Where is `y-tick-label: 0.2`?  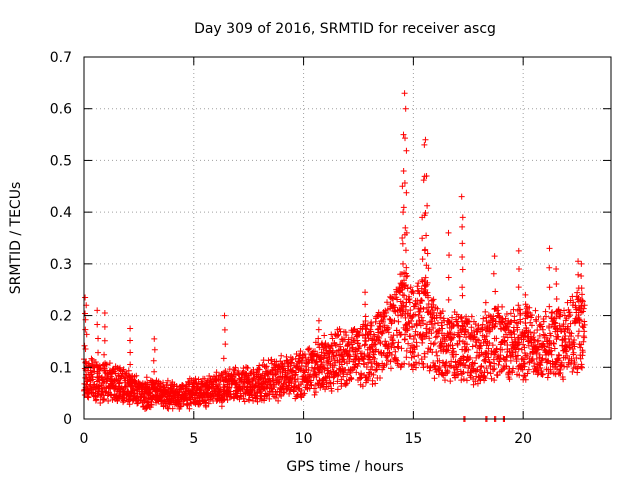 y-tick-label: 0.2 is located at coordinates (61, 317).